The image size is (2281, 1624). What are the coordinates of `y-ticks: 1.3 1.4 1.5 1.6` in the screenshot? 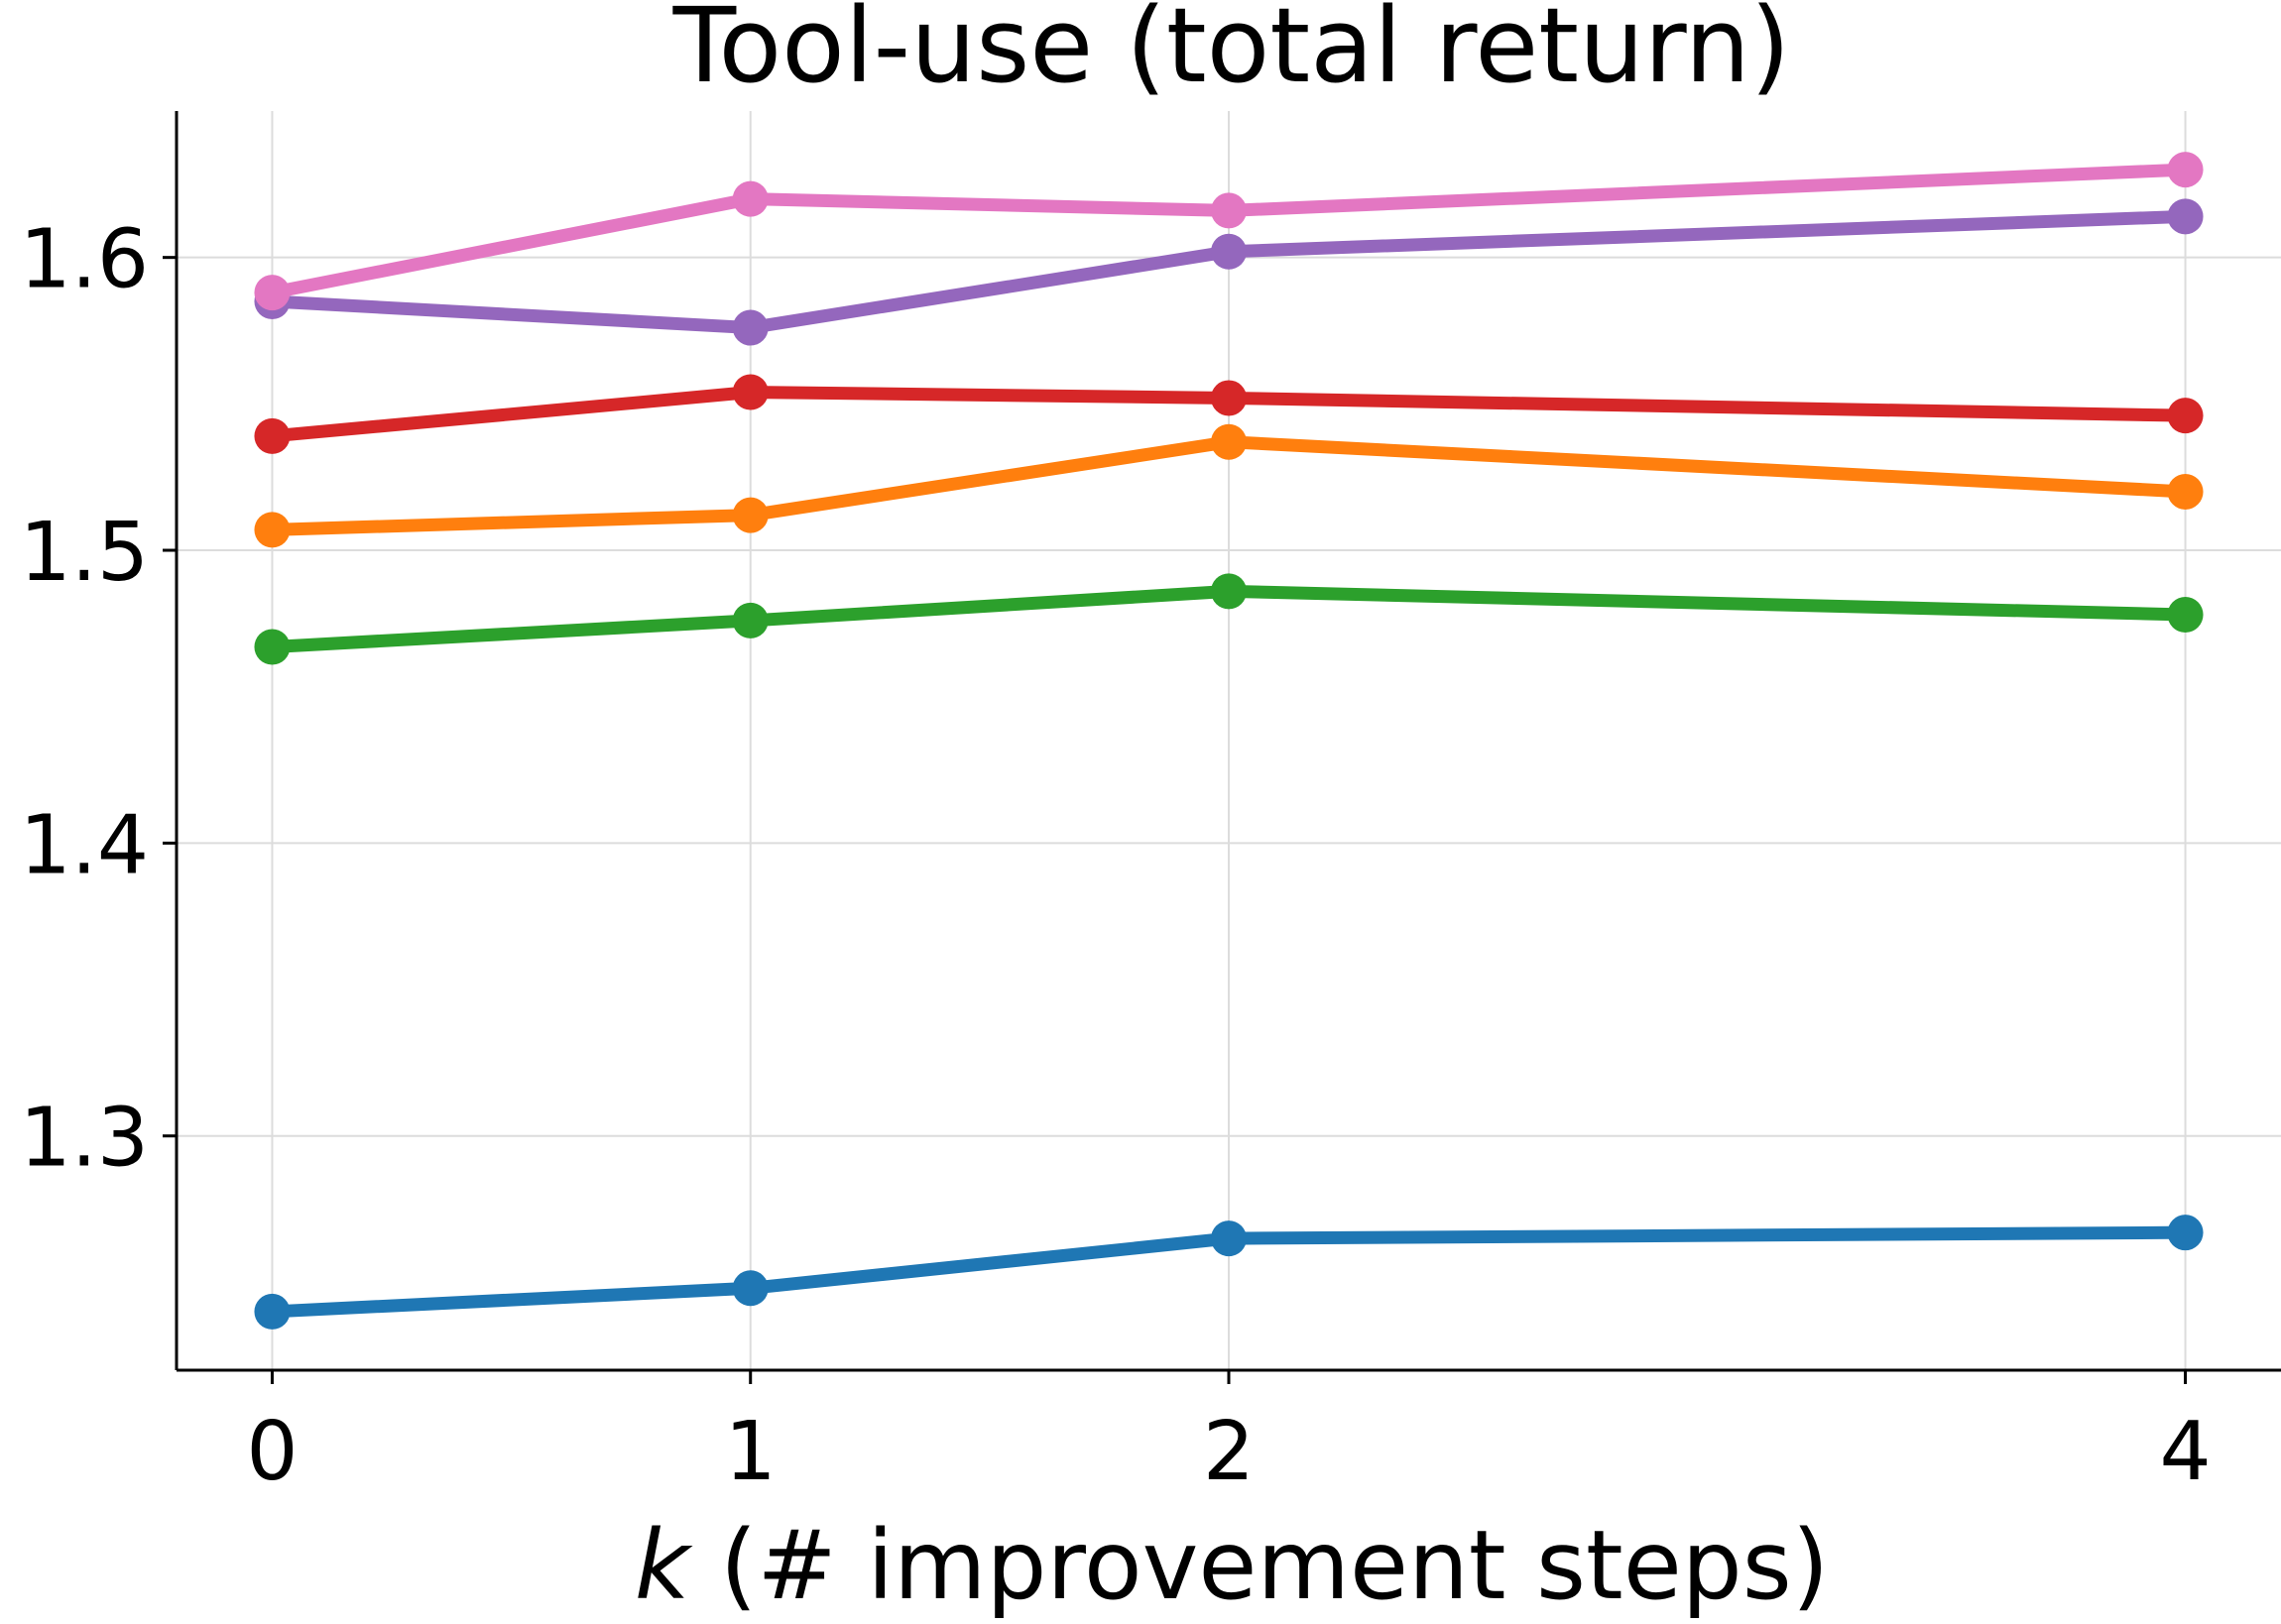 It's located at (99, 699).